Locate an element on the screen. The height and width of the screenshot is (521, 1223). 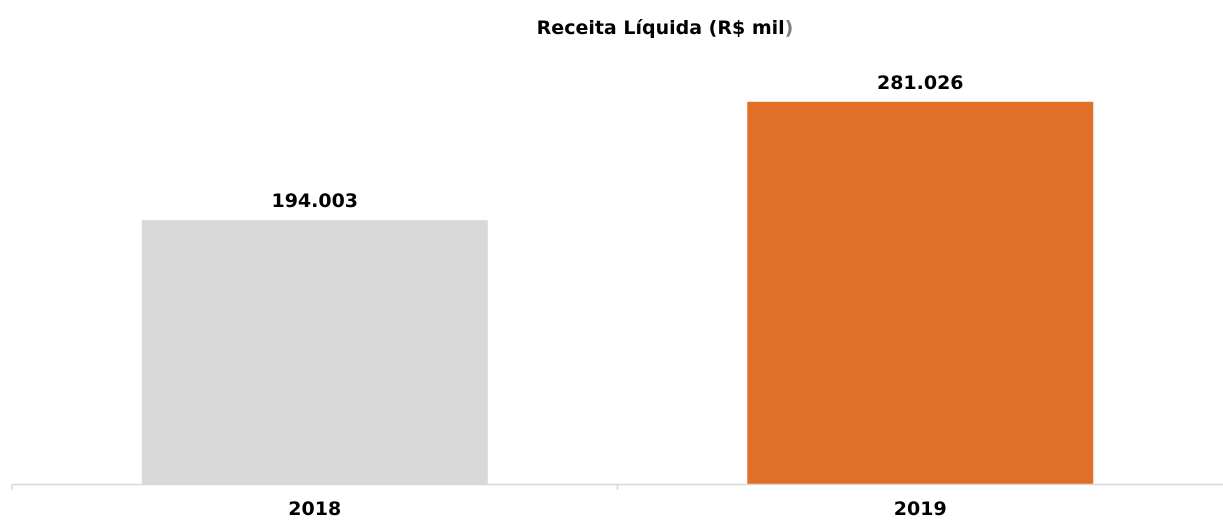
chart-title-suffix: ) is located at coordinates (789, 28).